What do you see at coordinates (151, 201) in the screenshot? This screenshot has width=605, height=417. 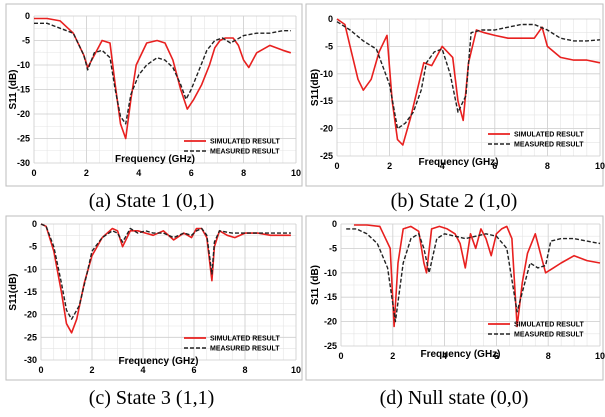 I see `chart-caption-a: (a) State 1 (0,1)` at bounding box center [151, 201].